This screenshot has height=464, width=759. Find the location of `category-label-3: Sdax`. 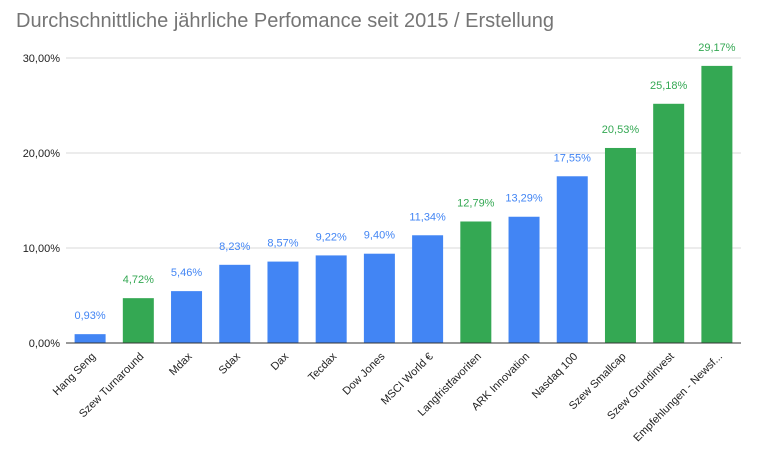

category-label-3: Sdax is located at coordinates (230, 363).